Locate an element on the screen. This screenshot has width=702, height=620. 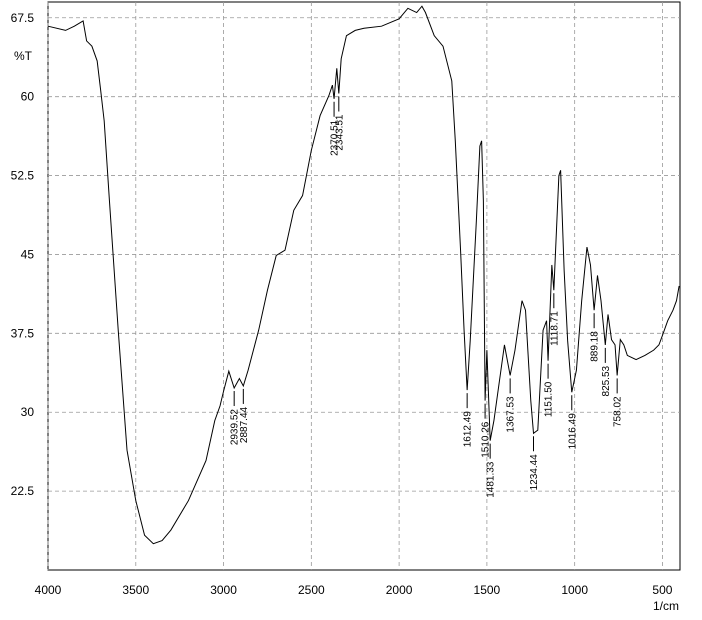
y-axis-label: %T is located at coordinates (23, 56).